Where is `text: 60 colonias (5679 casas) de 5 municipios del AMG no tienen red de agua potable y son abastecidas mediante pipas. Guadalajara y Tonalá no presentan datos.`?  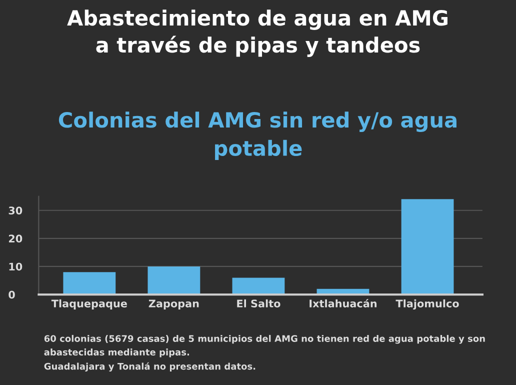
text: 60 colonias (5679 casas) de 5 municipios del AMG no tienen red de agua potable y son abastecidas mediante pipas. Guadalajara y Tonalá no presentan datos. is located at coordinates (264, 353).